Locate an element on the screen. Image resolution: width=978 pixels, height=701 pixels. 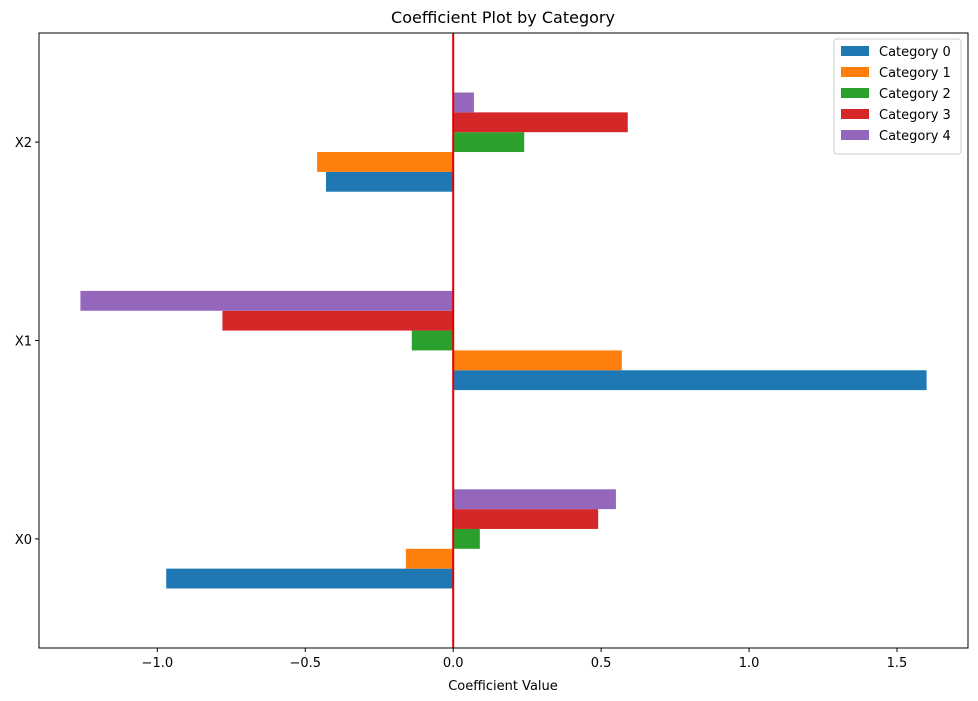
y-tick-label: X2 is located at coordinates (23, 143).